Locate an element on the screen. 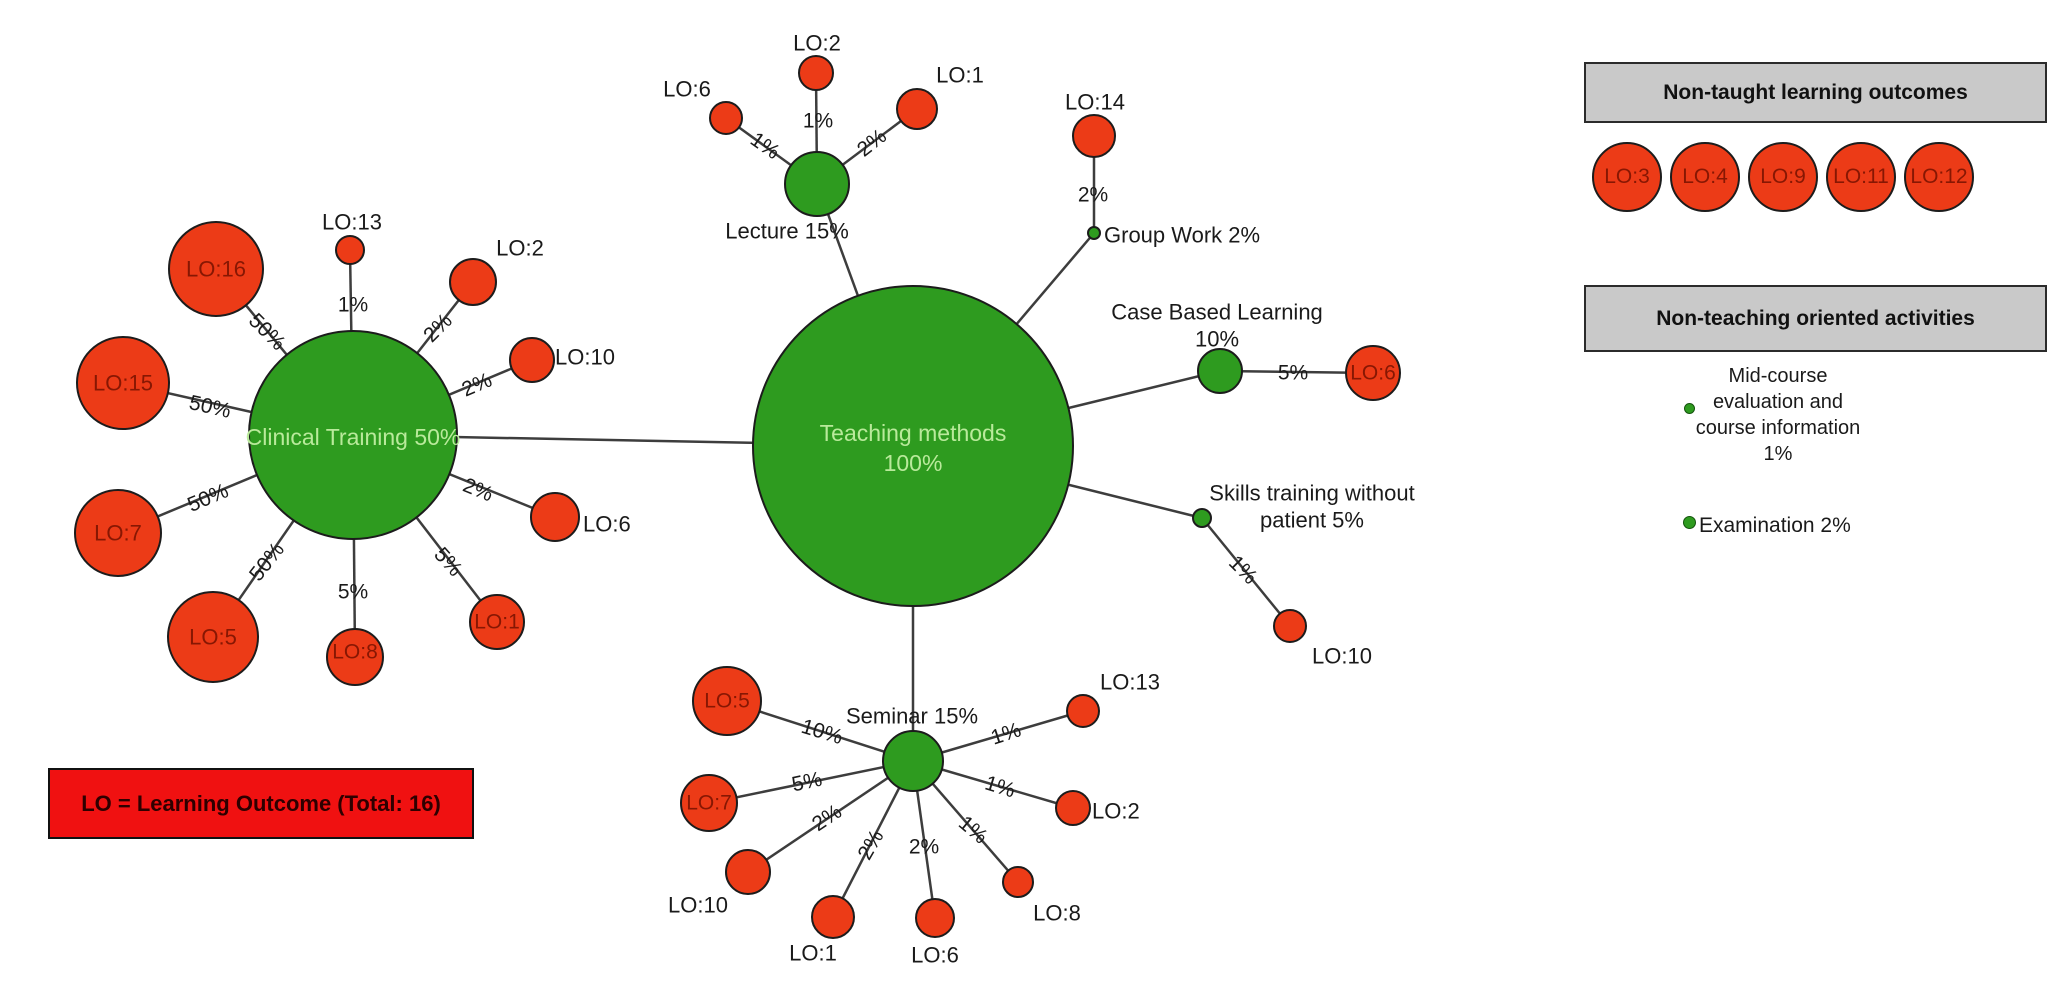 Image resolution: width=2059 pixels, height=1001 pixels. label-lecture-lo2: LO:2 is located at coordinates (817, 43).